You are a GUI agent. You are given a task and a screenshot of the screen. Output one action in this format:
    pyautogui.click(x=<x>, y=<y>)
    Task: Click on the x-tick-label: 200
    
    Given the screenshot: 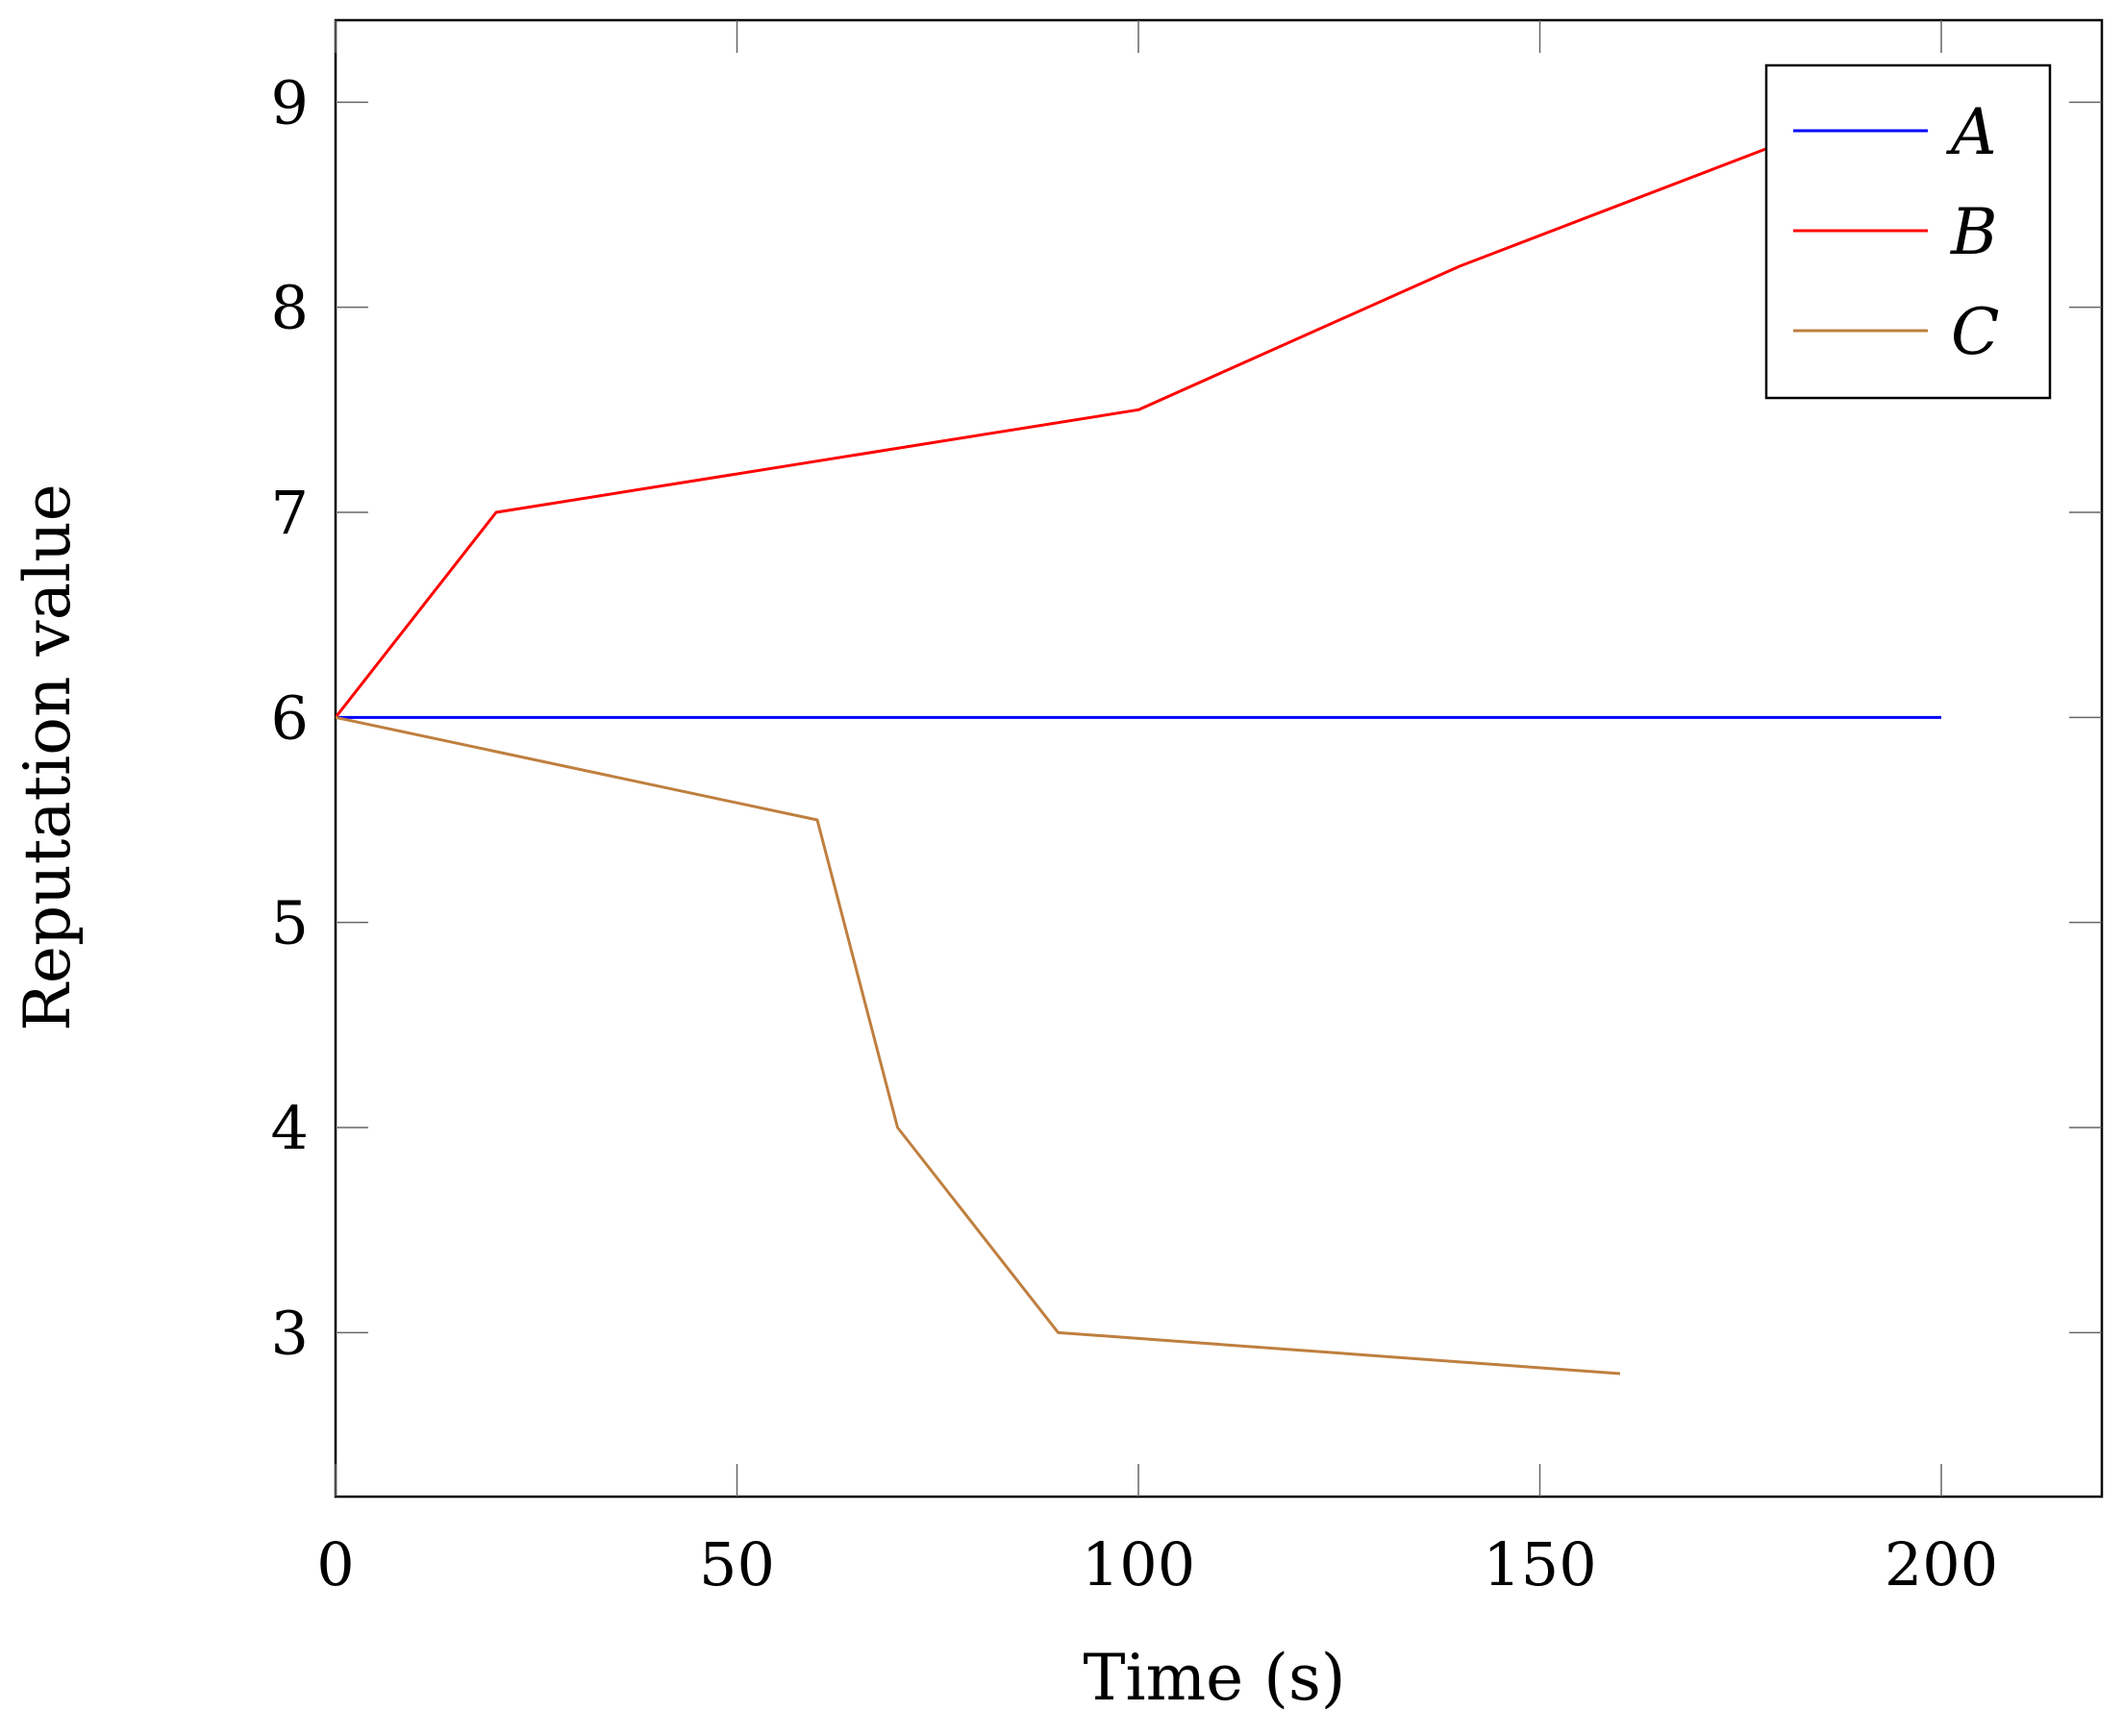 What is the action you would take?
    pyautogui.click(x=1941, y=1564)
    